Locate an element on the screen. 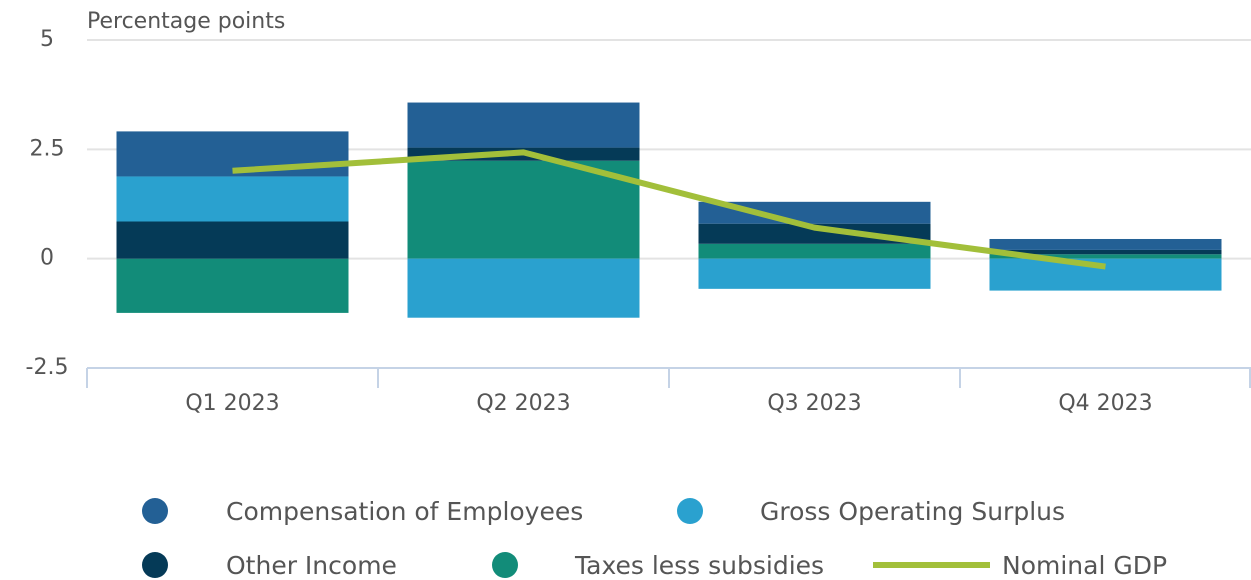 This screenshot has width=1251, height=580. y-tick-label: 0 is located at coordinates (47, 258).